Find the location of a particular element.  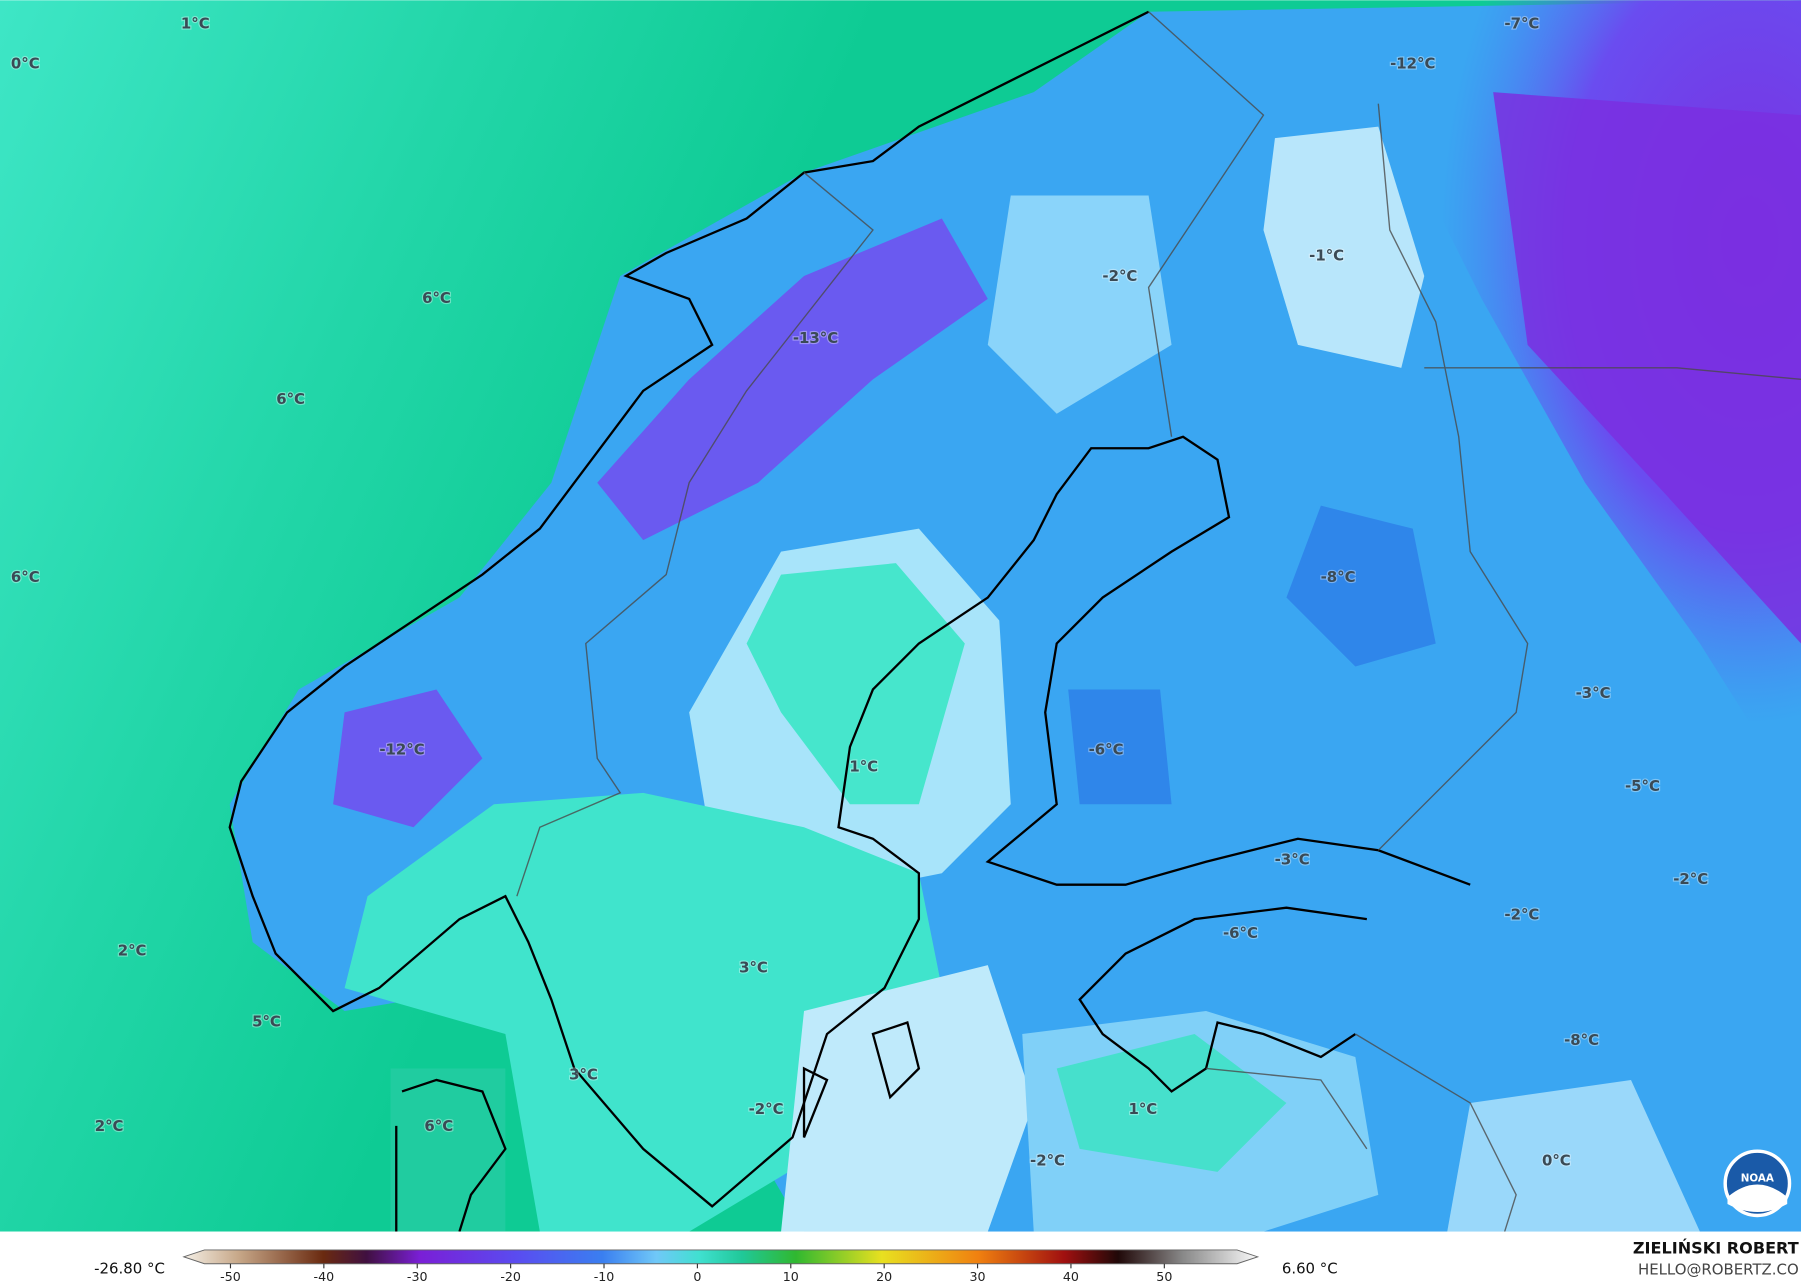

temperature-label: -5°C is located at coordinates (1642, 786).